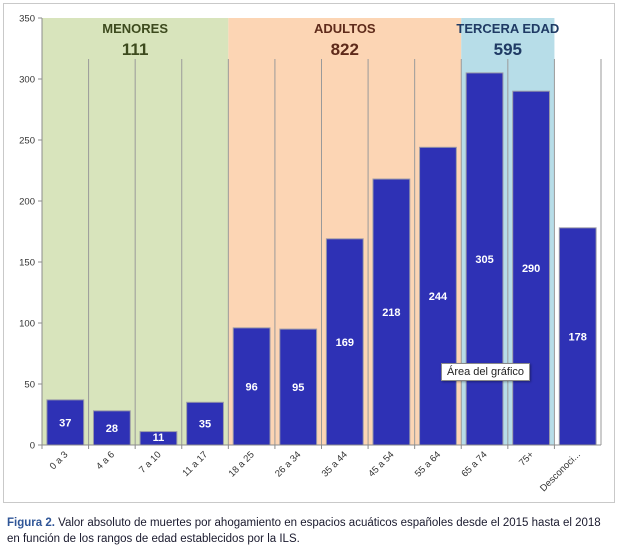 This screenshot has height=550, width=621. Describe the element at coordinates (59, 460) in the screenshot. I see `x-tick-label: 0 a 3` at that location.